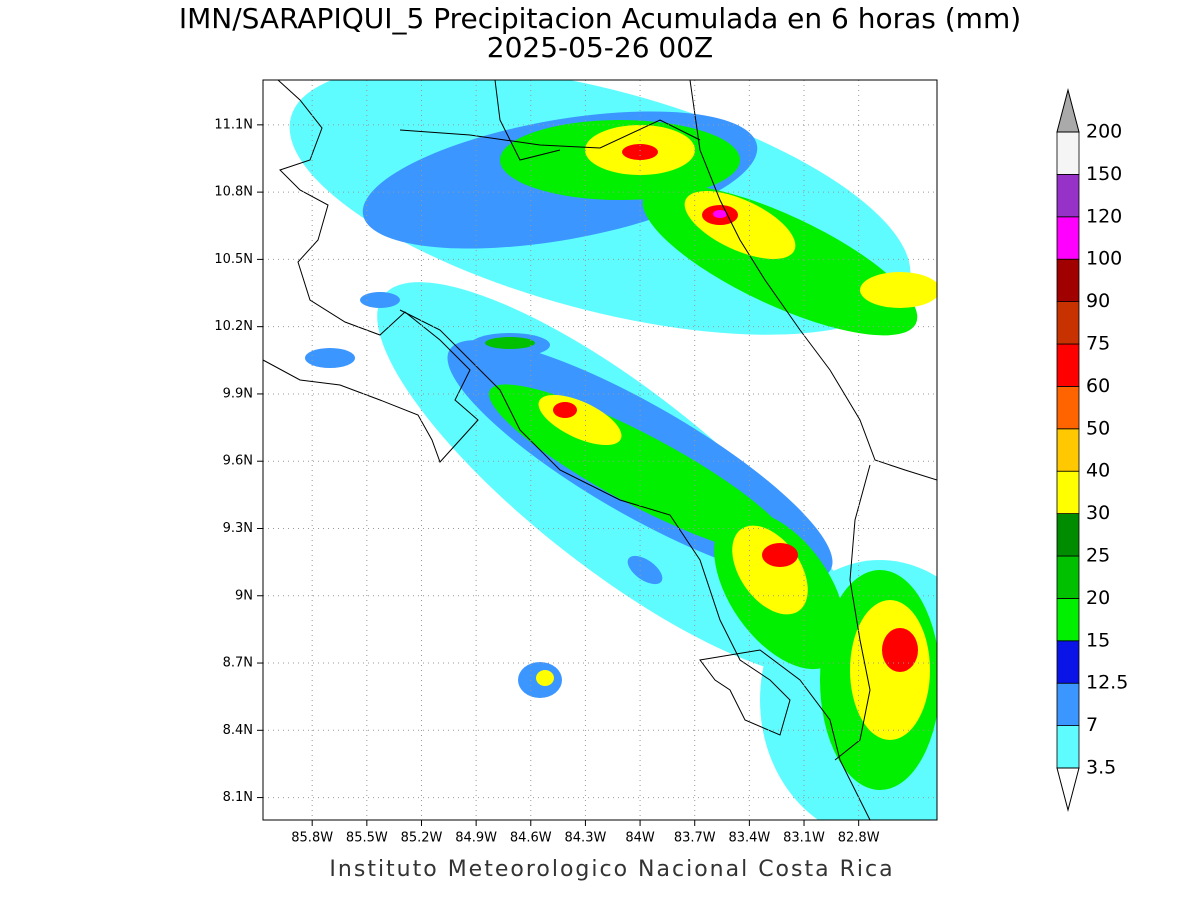  What do you see at coordinates (600, 47) in the screenshot?
I see `subtitle: 2025-05-26 00Z` at bounding box center [600, 47].